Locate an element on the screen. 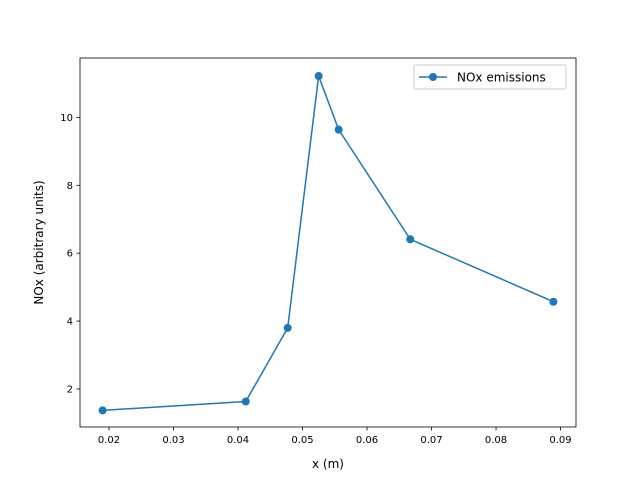  y-tick-label: 4 is located at coordinates (70, 322).